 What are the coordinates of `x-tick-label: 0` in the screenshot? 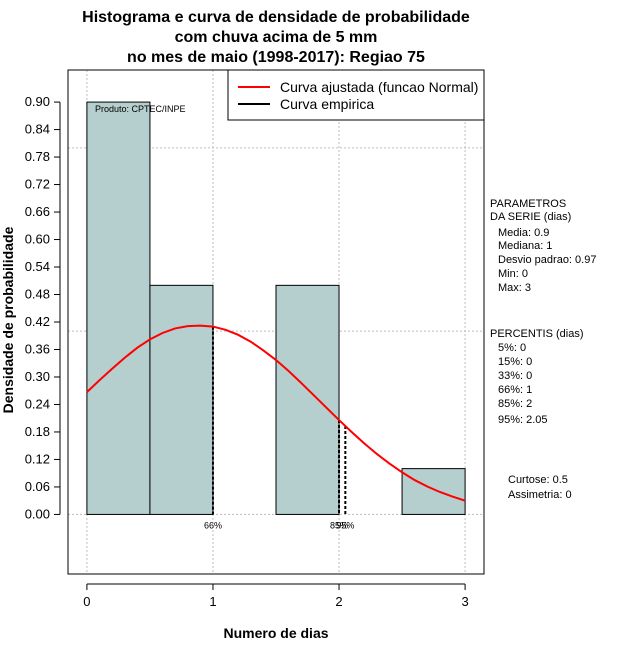 It's located at (86, 601).